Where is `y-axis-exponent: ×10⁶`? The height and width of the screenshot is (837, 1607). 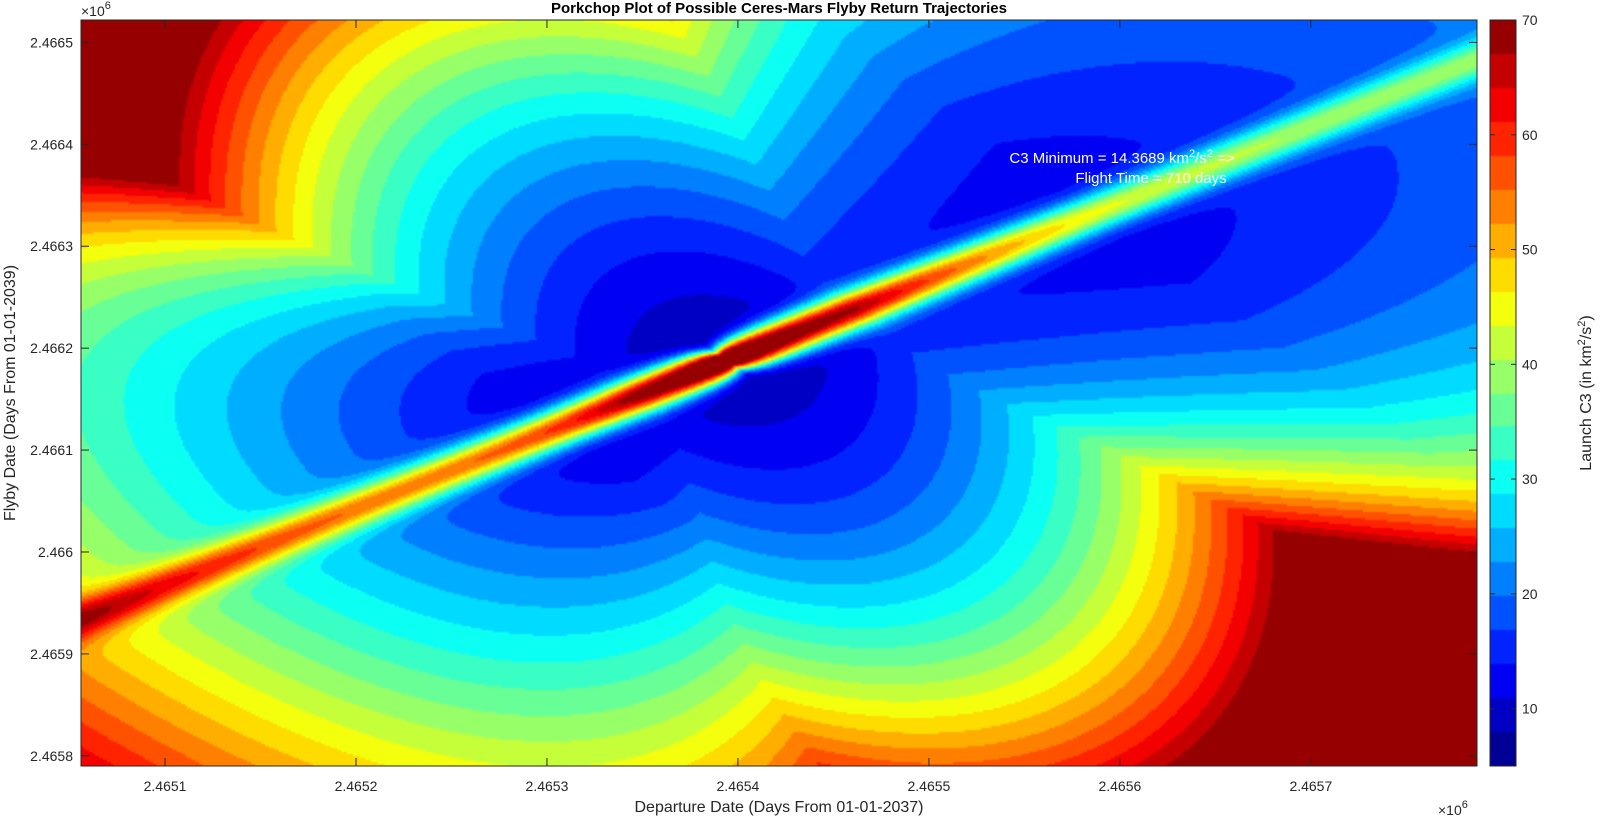 y-axis-exponent: ×10⁶ is located at coordinates (96, 9).